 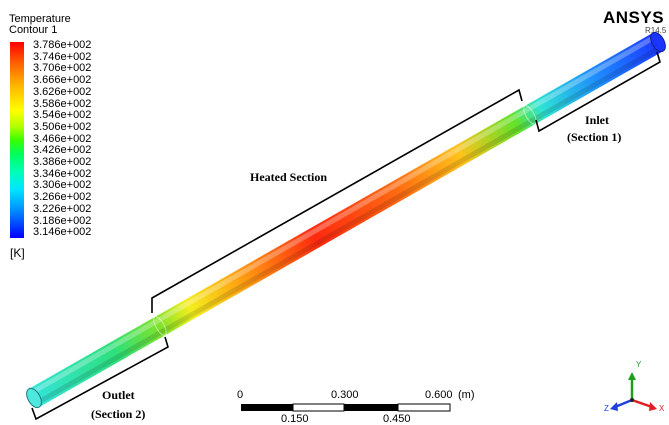 What do you see at coordinates (288, 177) in the screenshot?
I see `heated-section-label: Heated Section` at bounding box center [288, 177].